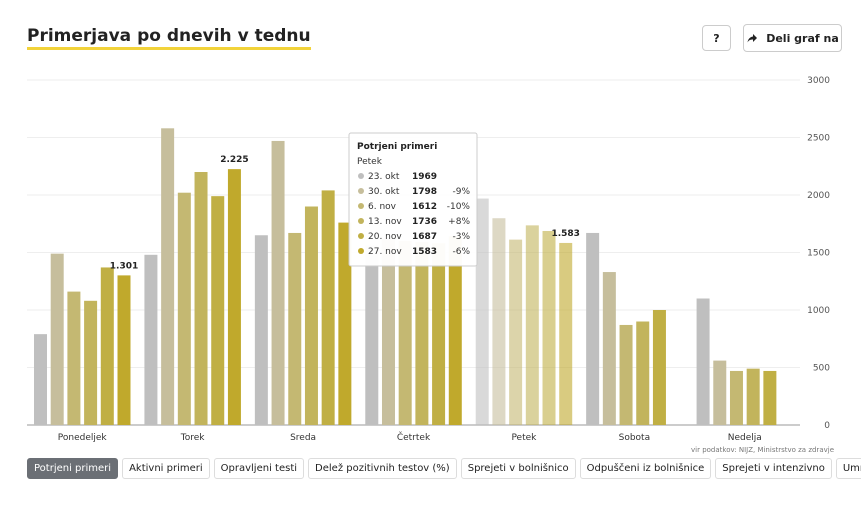 The width and height of the screenshot is (861, 512). Describe the element at coordinates (565, 234) in the screenshot. I see `value-label: 1.583` at that location.